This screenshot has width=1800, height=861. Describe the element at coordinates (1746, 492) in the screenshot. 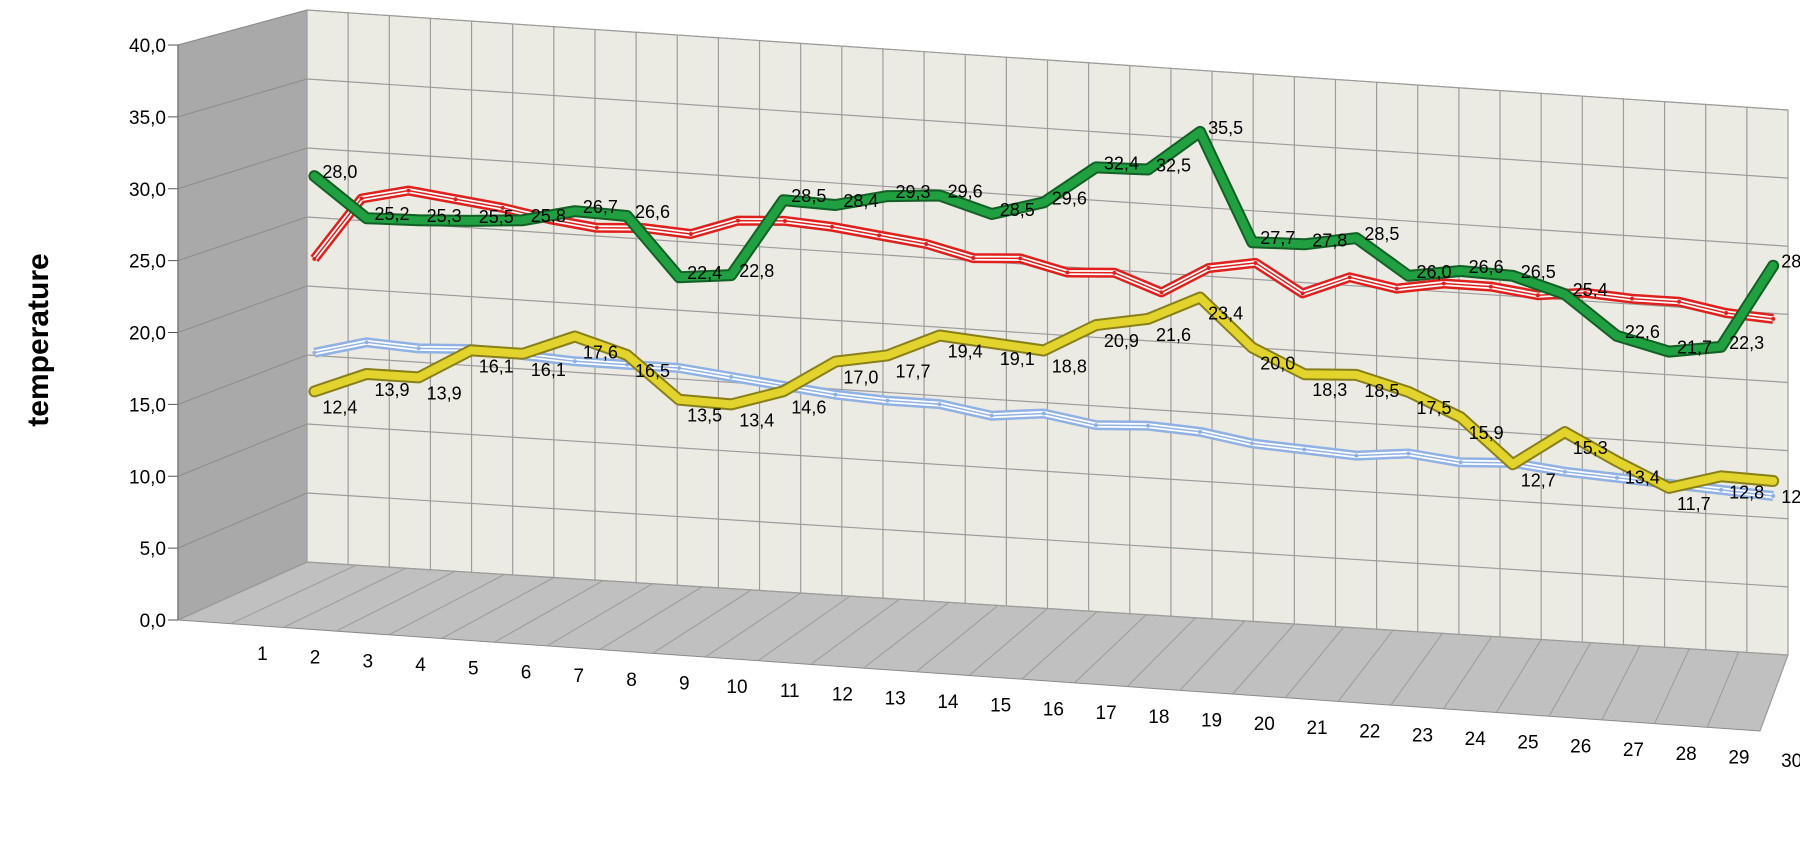

I see `series-3-data-label: 12,8` at that location.